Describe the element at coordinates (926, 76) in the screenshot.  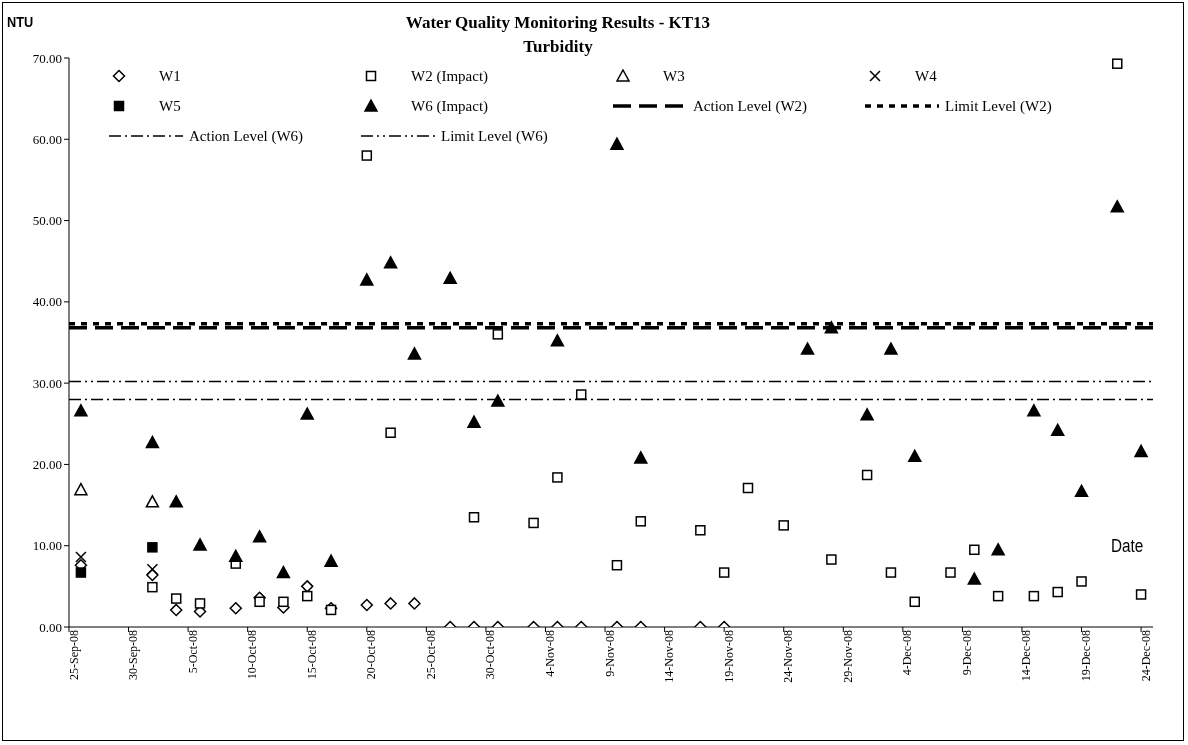
I see `legend-label: W4` at that location.